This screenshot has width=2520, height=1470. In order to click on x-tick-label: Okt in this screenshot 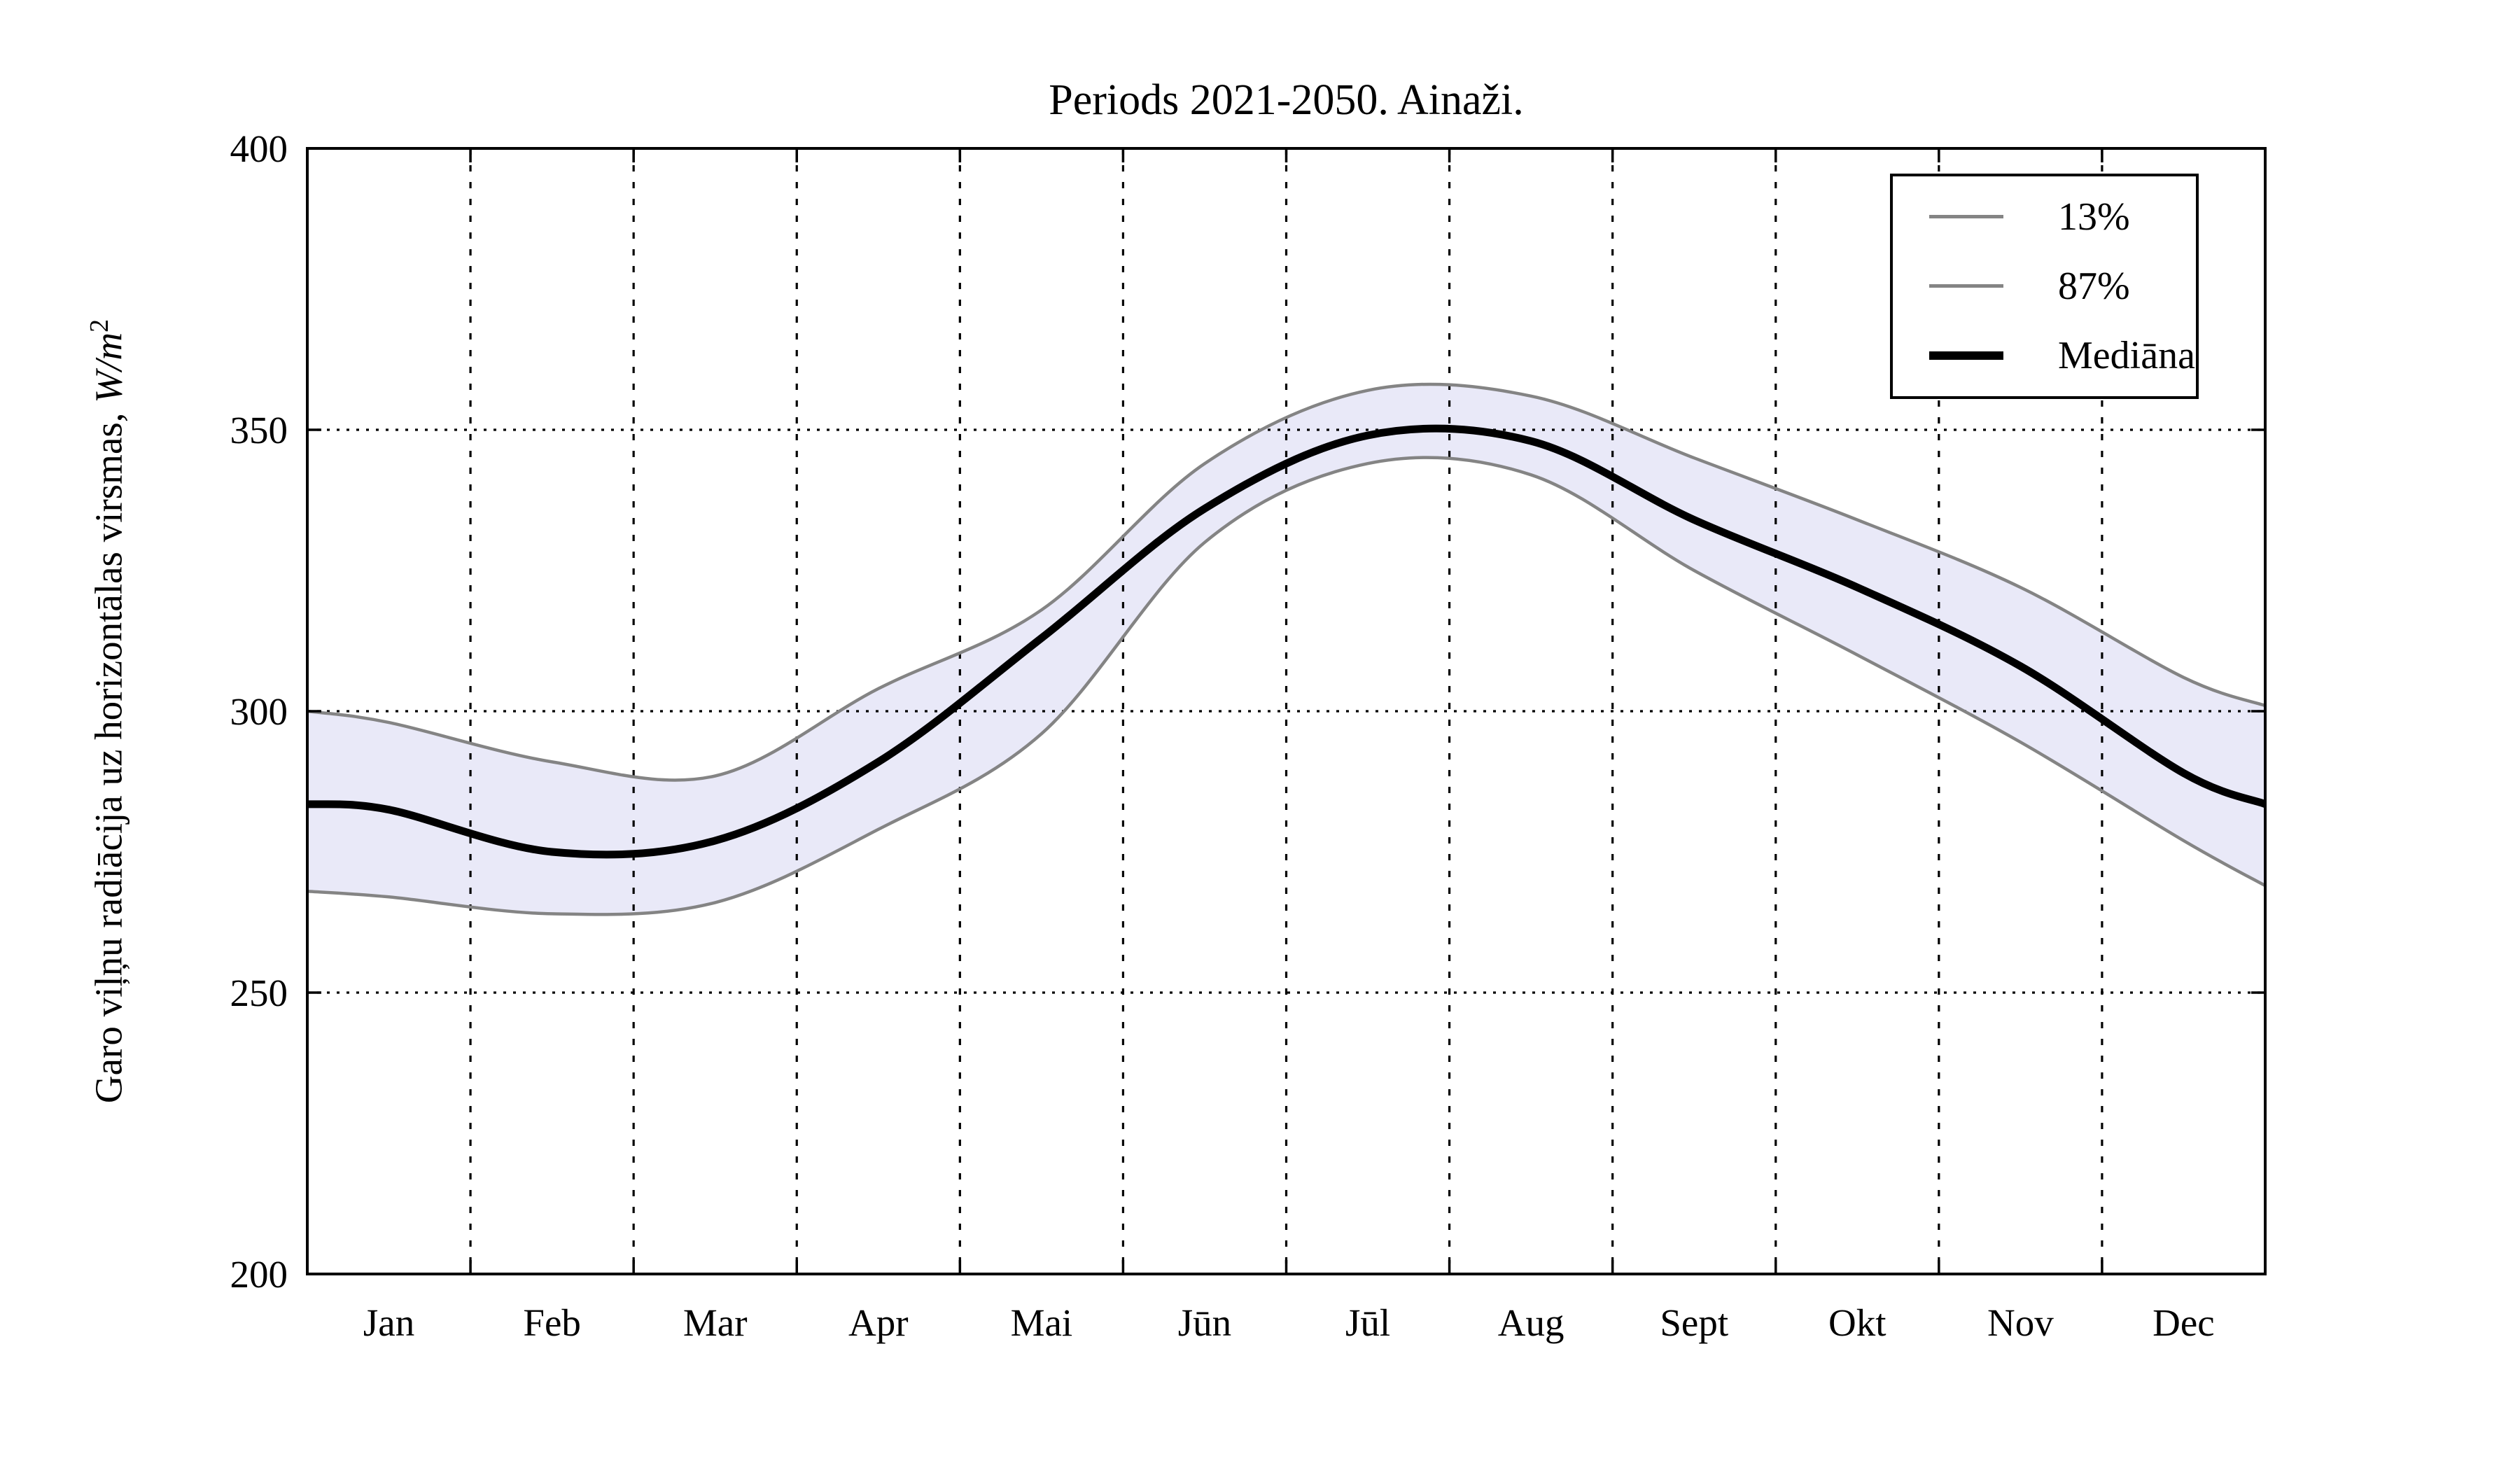, I will do `click(1857, 1322)`.